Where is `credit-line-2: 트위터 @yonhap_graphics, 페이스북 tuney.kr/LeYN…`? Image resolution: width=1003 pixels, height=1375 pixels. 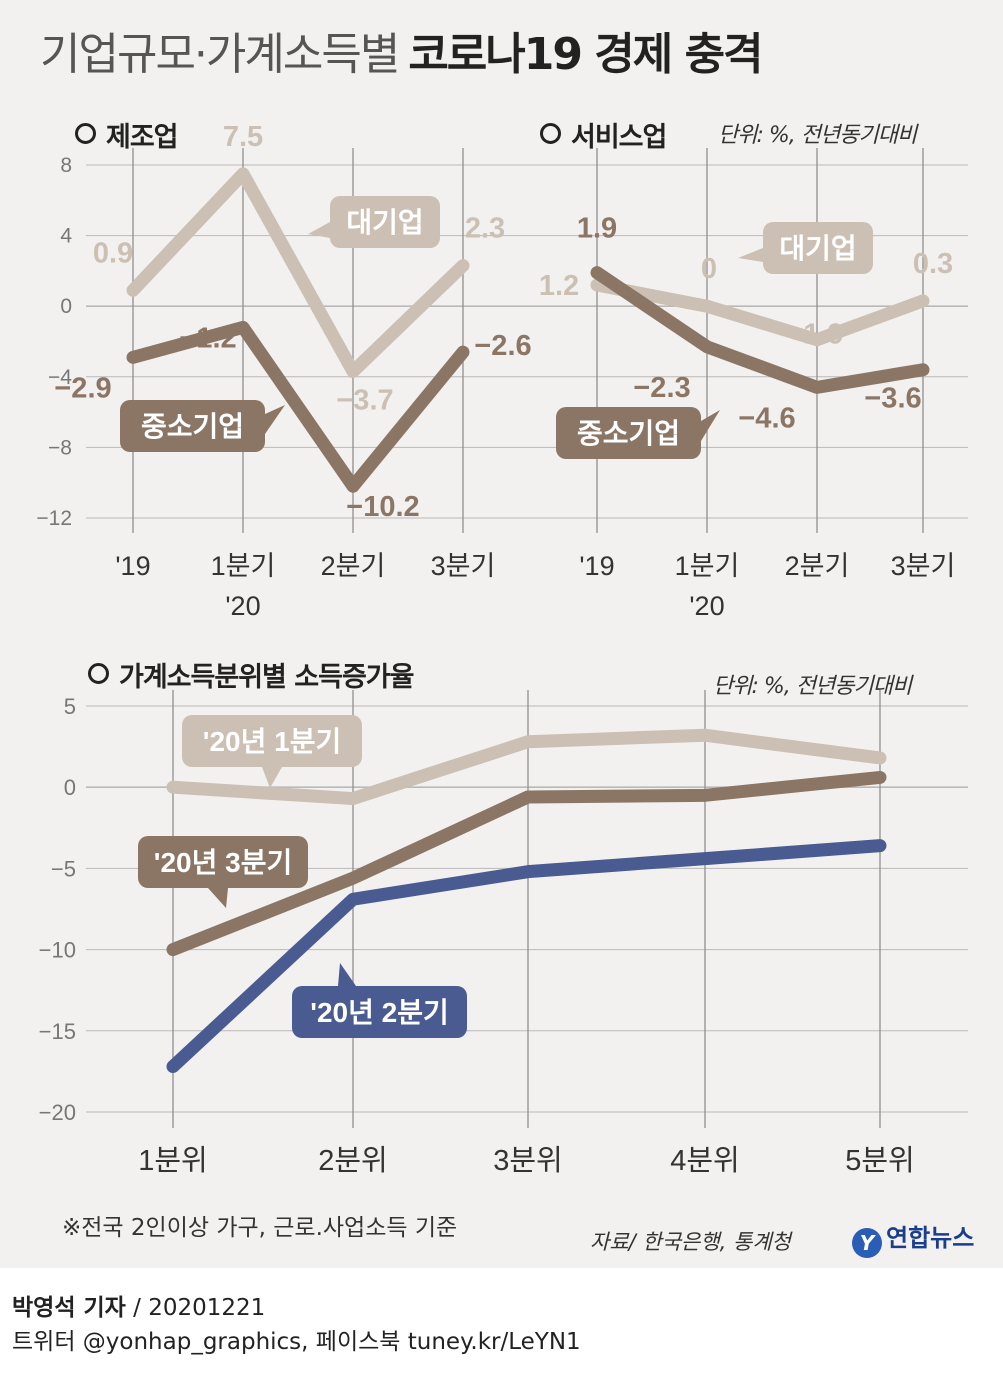
credit-line-2: 트위터 @yonhap_graphics, 페이스북 tuney.kr/LeYN… is located at coordinates (296, 1342).